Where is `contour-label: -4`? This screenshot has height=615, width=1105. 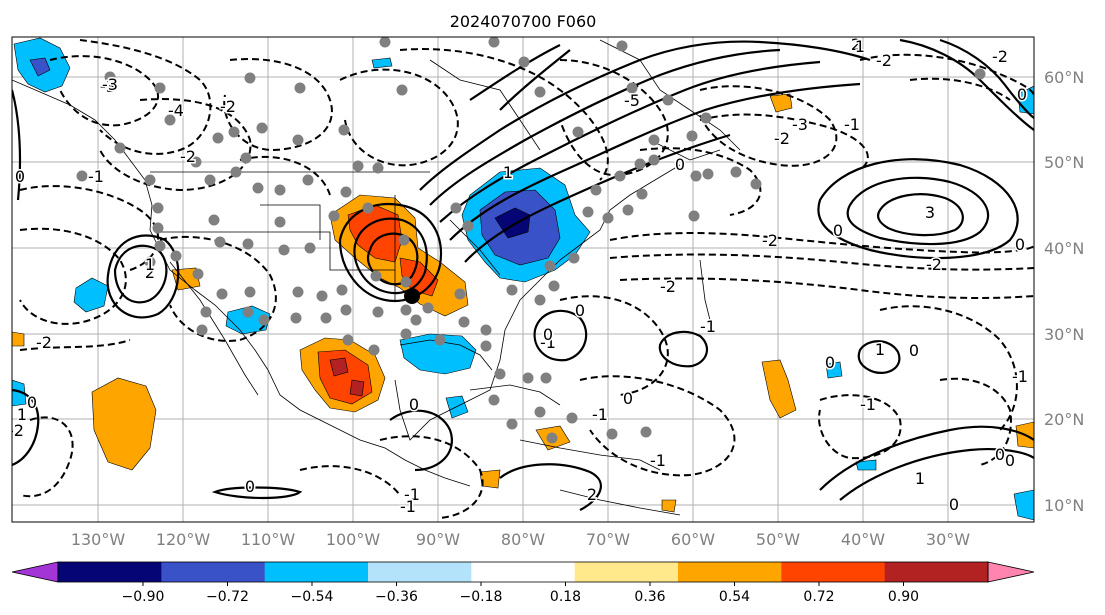
contour-label: -4 is located at coordinates (176, 110).